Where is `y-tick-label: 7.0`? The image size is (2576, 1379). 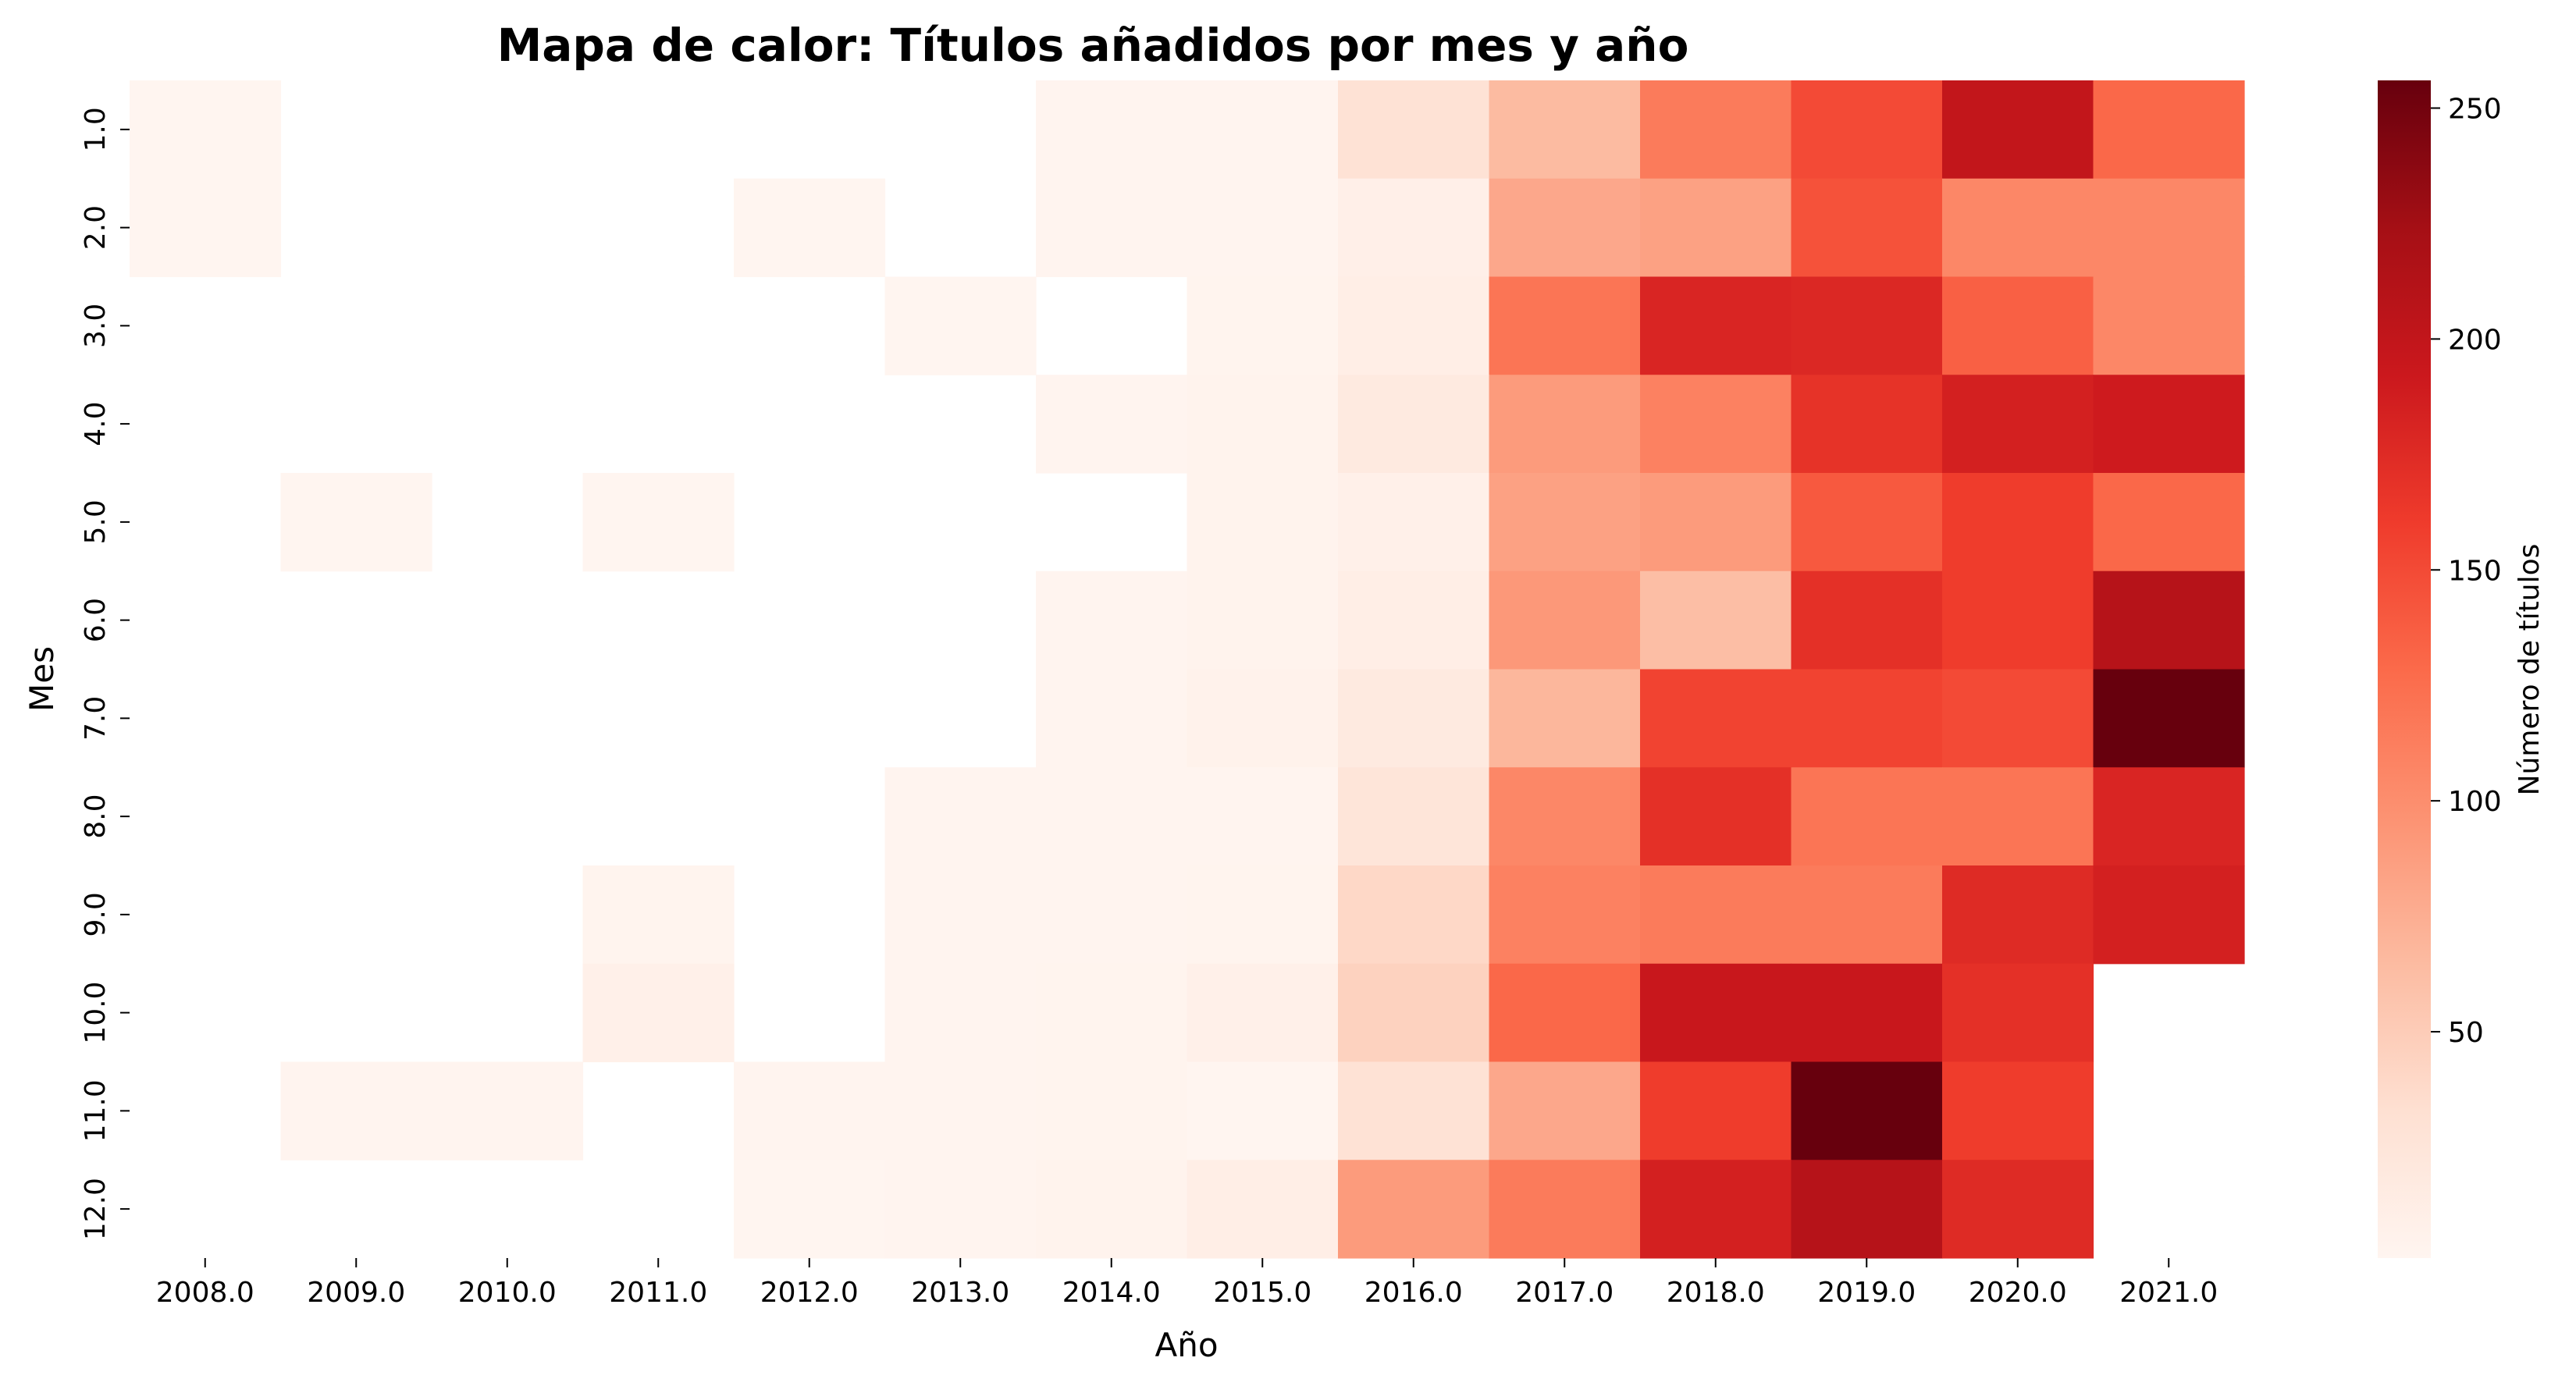 y-tick-label: 7.0 is located at coordinates (96, 718).